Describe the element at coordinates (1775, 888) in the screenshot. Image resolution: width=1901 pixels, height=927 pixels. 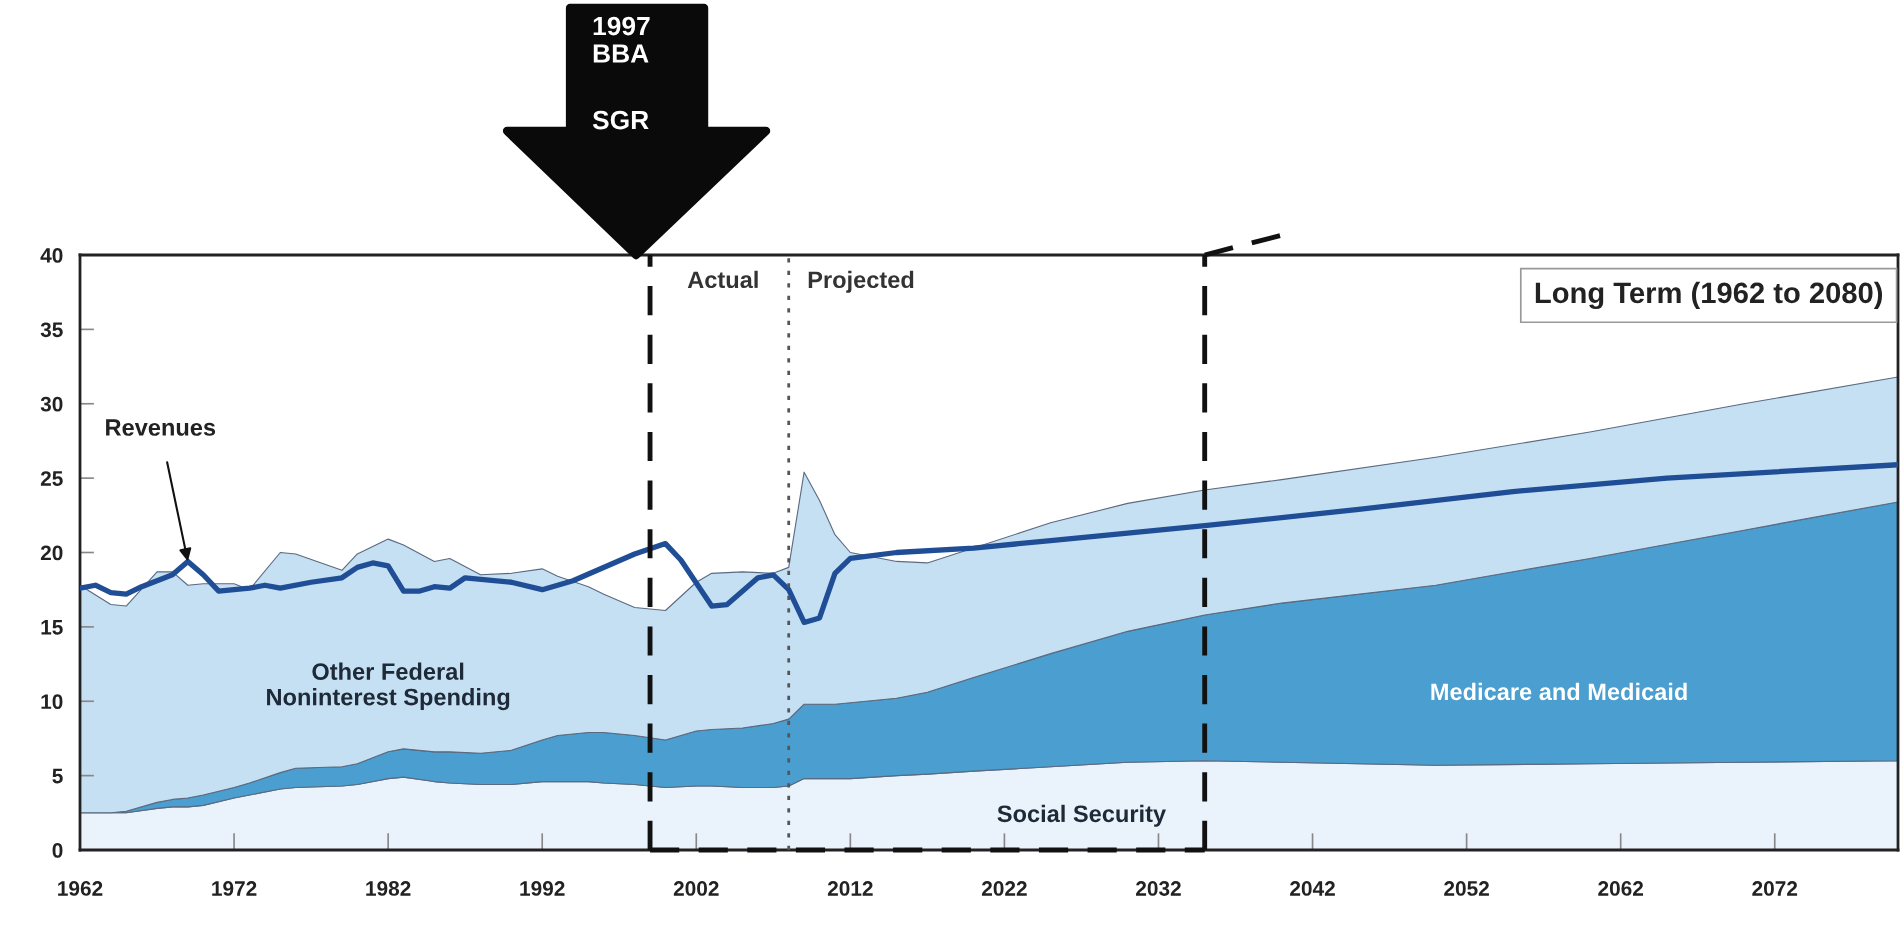
I see `x-tick-label: 2072` at that location.